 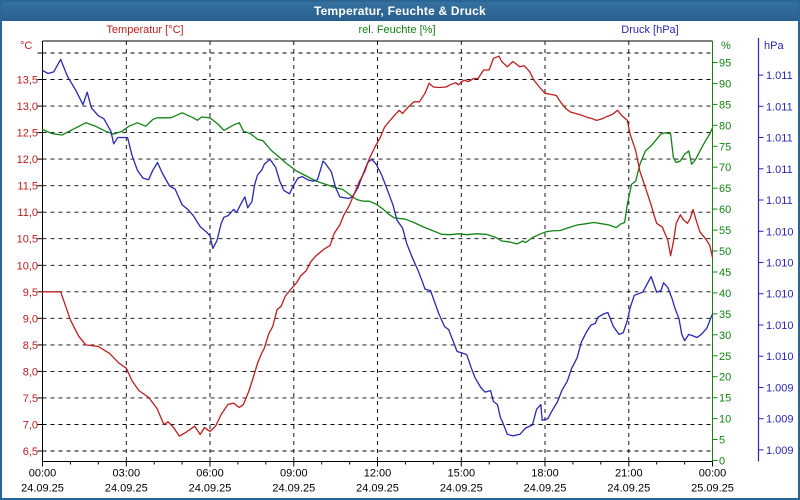 I want to click on time-tick-label: 09:00, so click(x=294, y=474).